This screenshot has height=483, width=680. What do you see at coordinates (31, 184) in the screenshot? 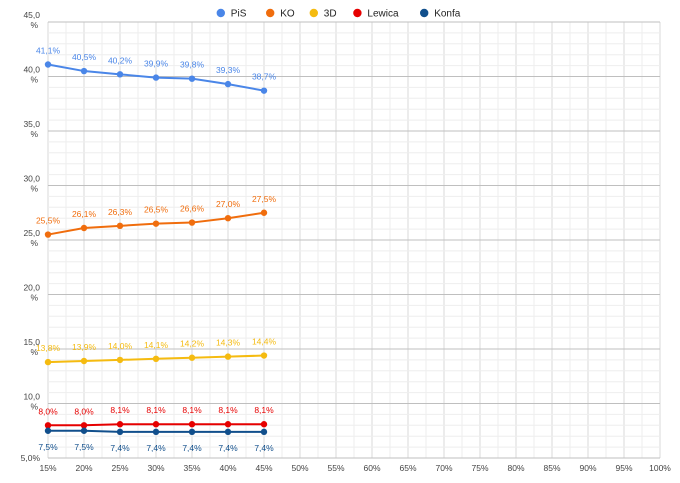
I see `y-tick-label: 30,0%` at bounding box center [31, 184].